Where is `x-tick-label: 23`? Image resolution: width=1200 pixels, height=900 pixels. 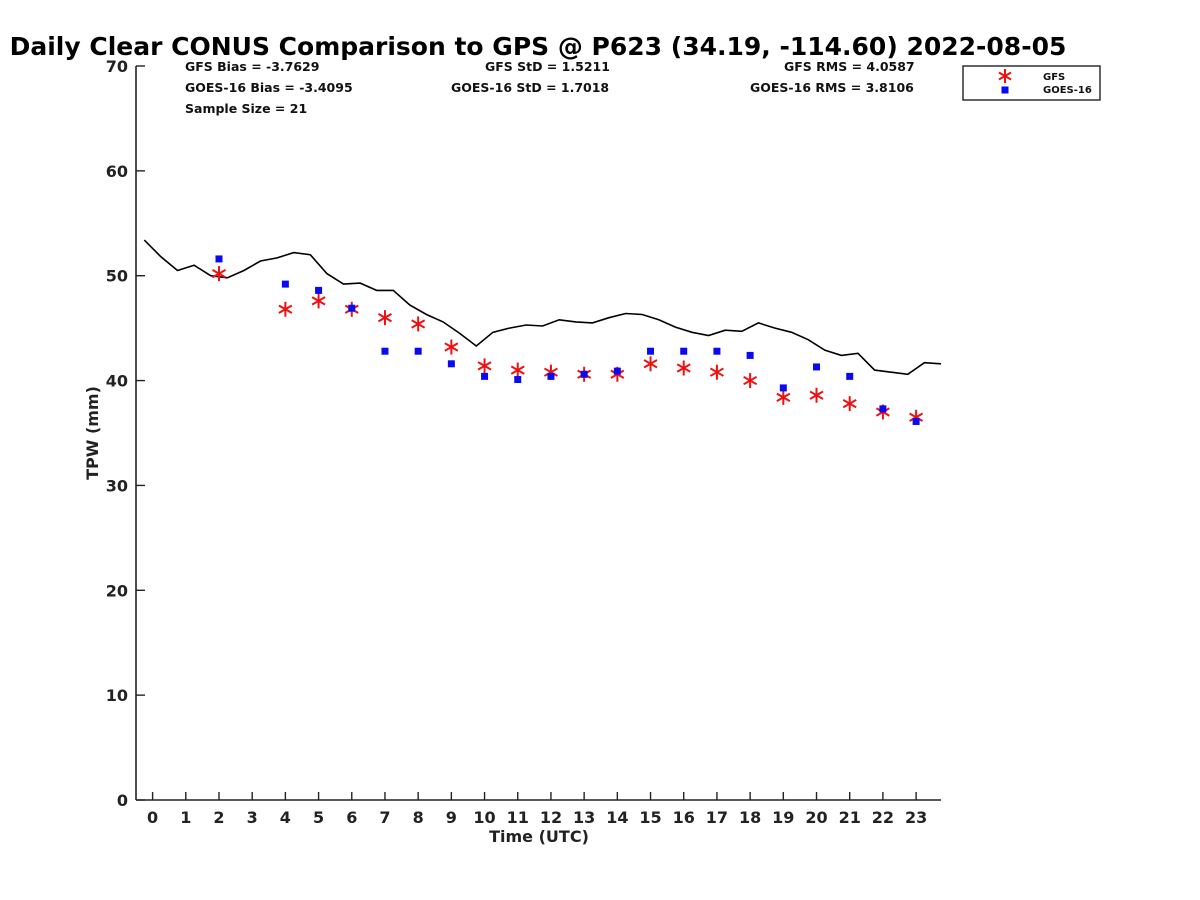
x-tick-label: 23 is located at coordinates (916, 817).